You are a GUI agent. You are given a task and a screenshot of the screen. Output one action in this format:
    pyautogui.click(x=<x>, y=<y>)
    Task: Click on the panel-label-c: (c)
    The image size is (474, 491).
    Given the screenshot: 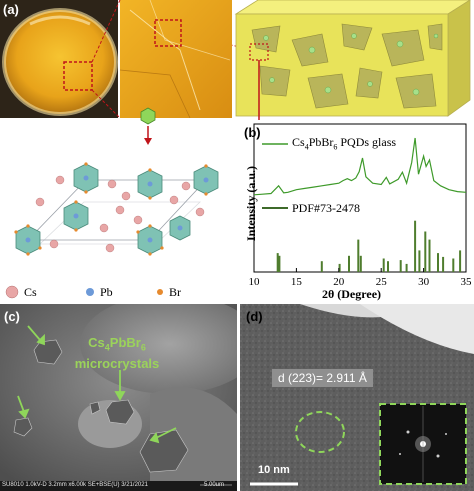 What is the action you would take?
    pyautogui.click(x=12, y=316)
    